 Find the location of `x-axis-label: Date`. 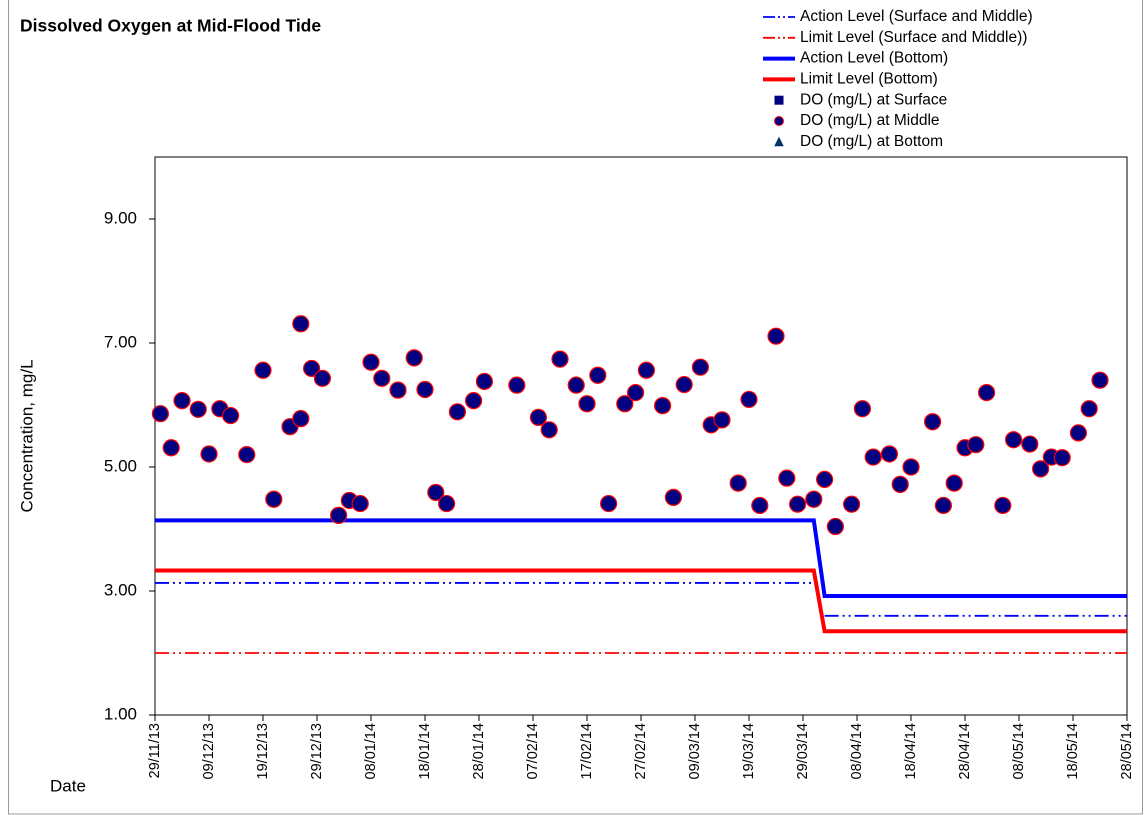

x-axis-label: Date is located at coordinates (68, 785).